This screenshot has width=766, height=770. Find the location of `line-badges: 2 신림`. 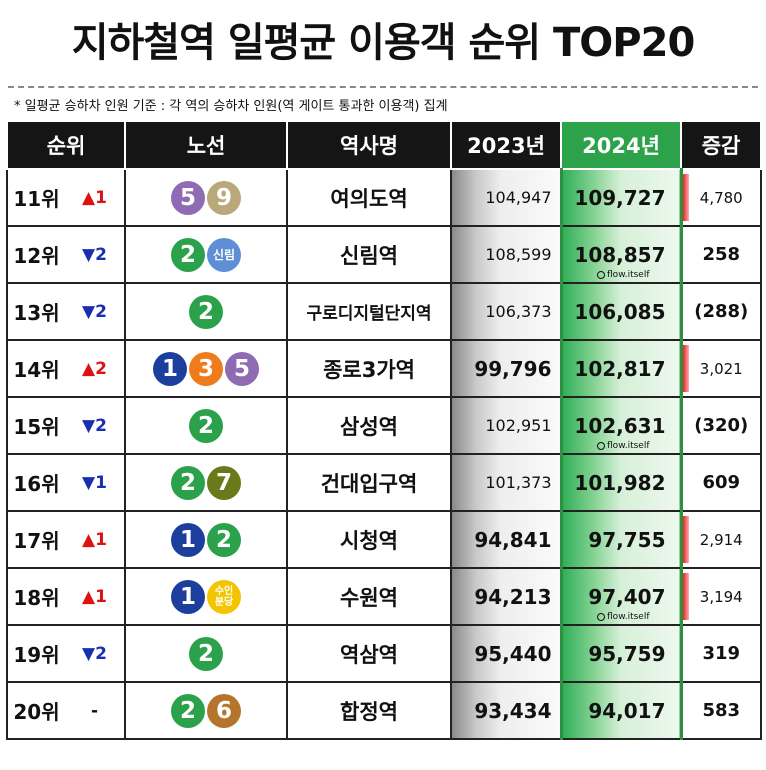

line-badges: 2 신림 is located at coordinates (206, 254).